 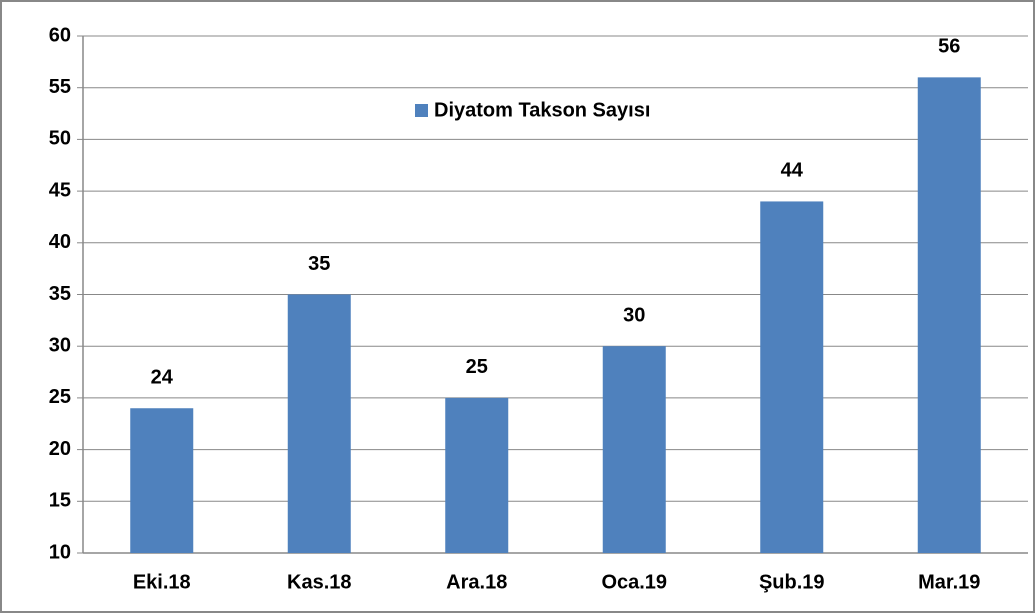 I want to click on data-label: 44, so click(x=792, y=171).